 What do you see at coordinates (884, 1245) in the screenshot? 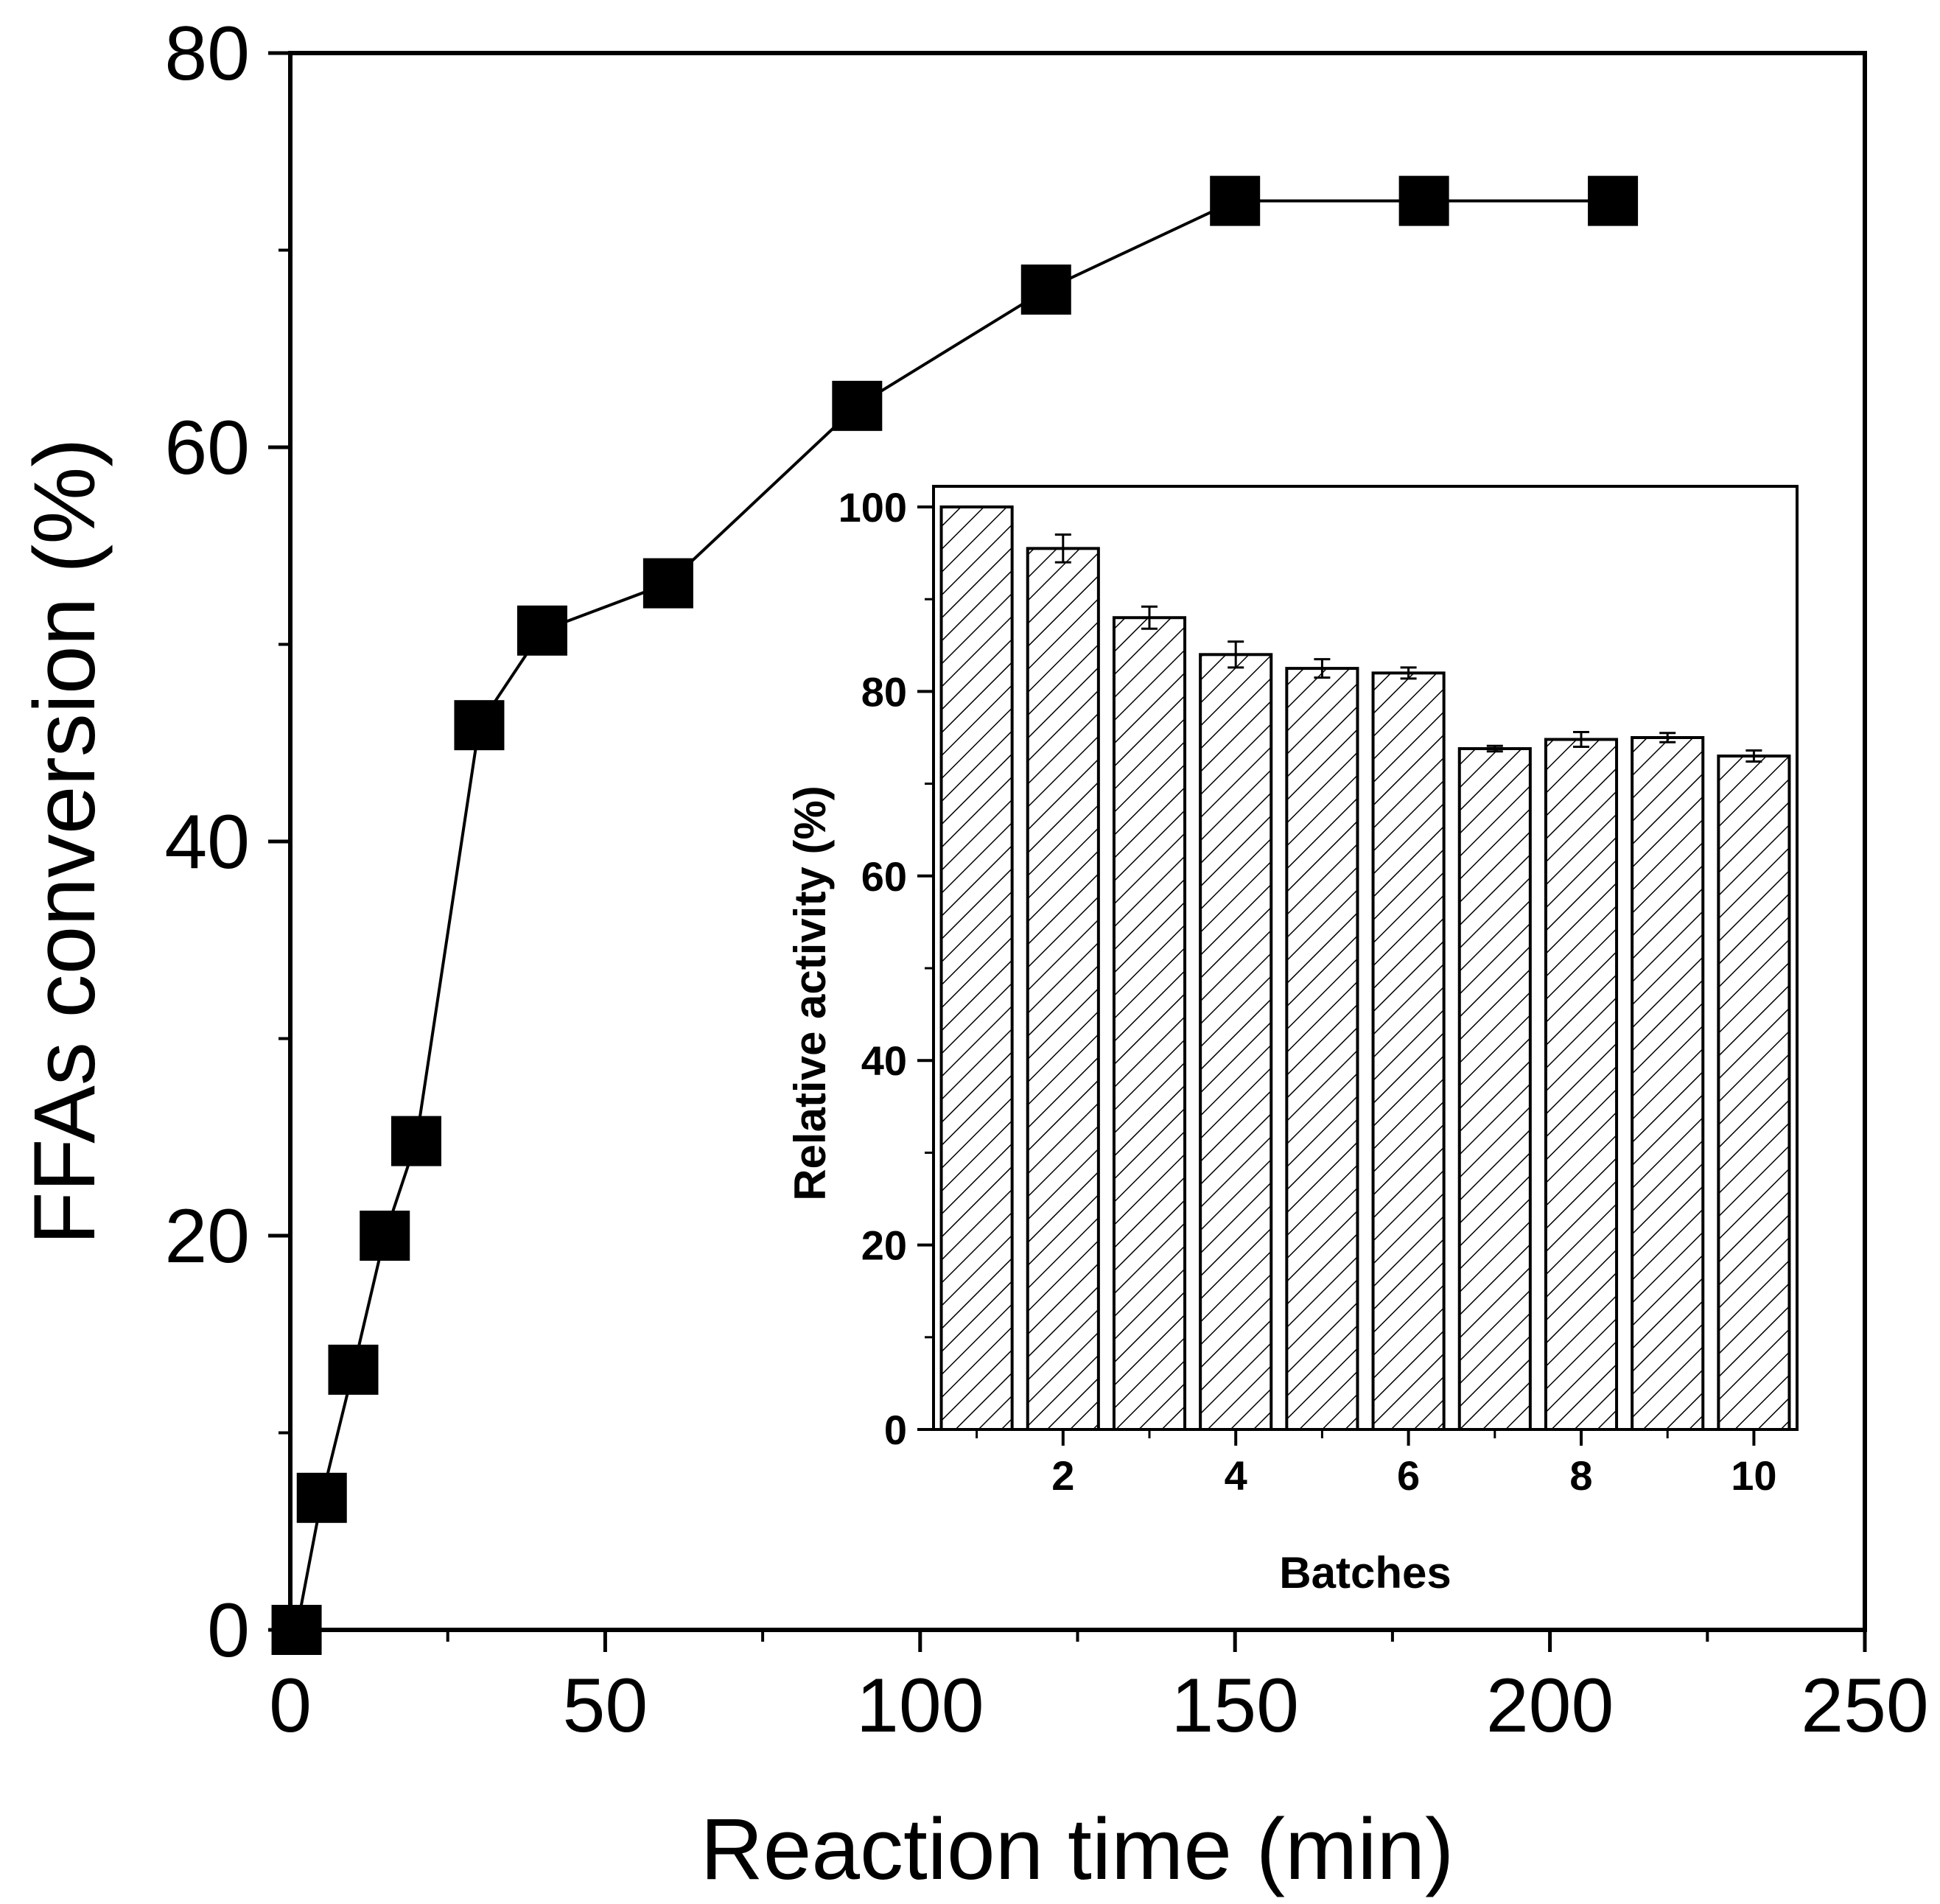
I see `inset-y-tick-label: 20` at bounding box center [884, 1245].